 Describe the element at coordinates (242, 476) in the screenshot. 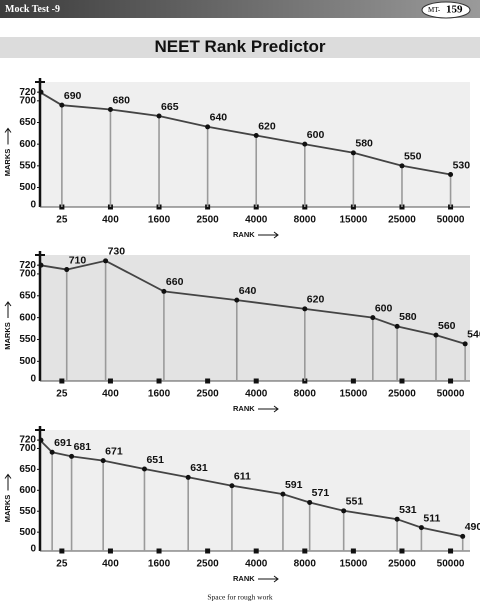

I see `value-label: 611` at that location.